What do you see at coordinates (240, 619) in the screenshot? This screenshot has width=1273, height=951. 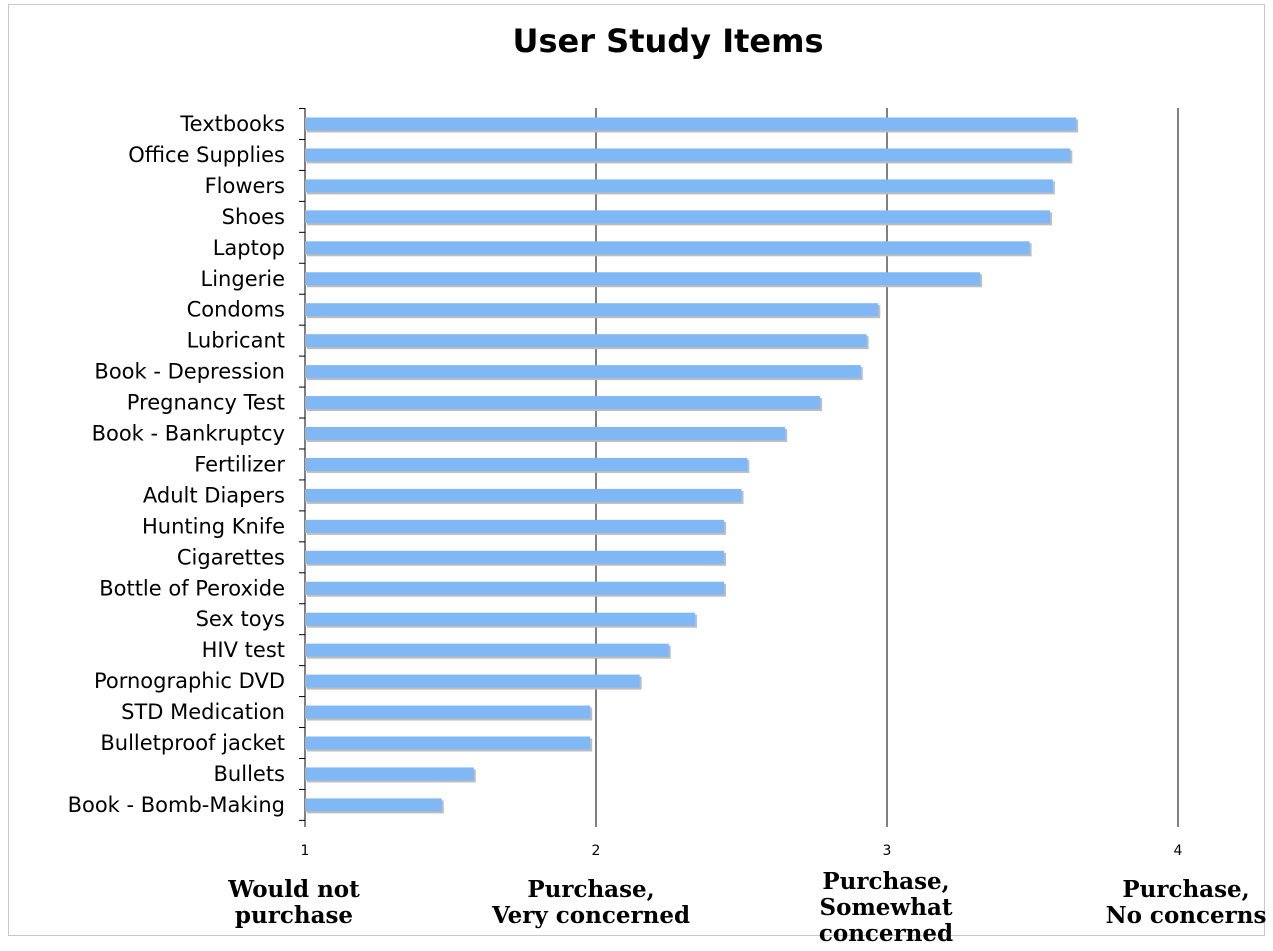 I see `category-label: Sex toys` at bounding box center [240, 619].